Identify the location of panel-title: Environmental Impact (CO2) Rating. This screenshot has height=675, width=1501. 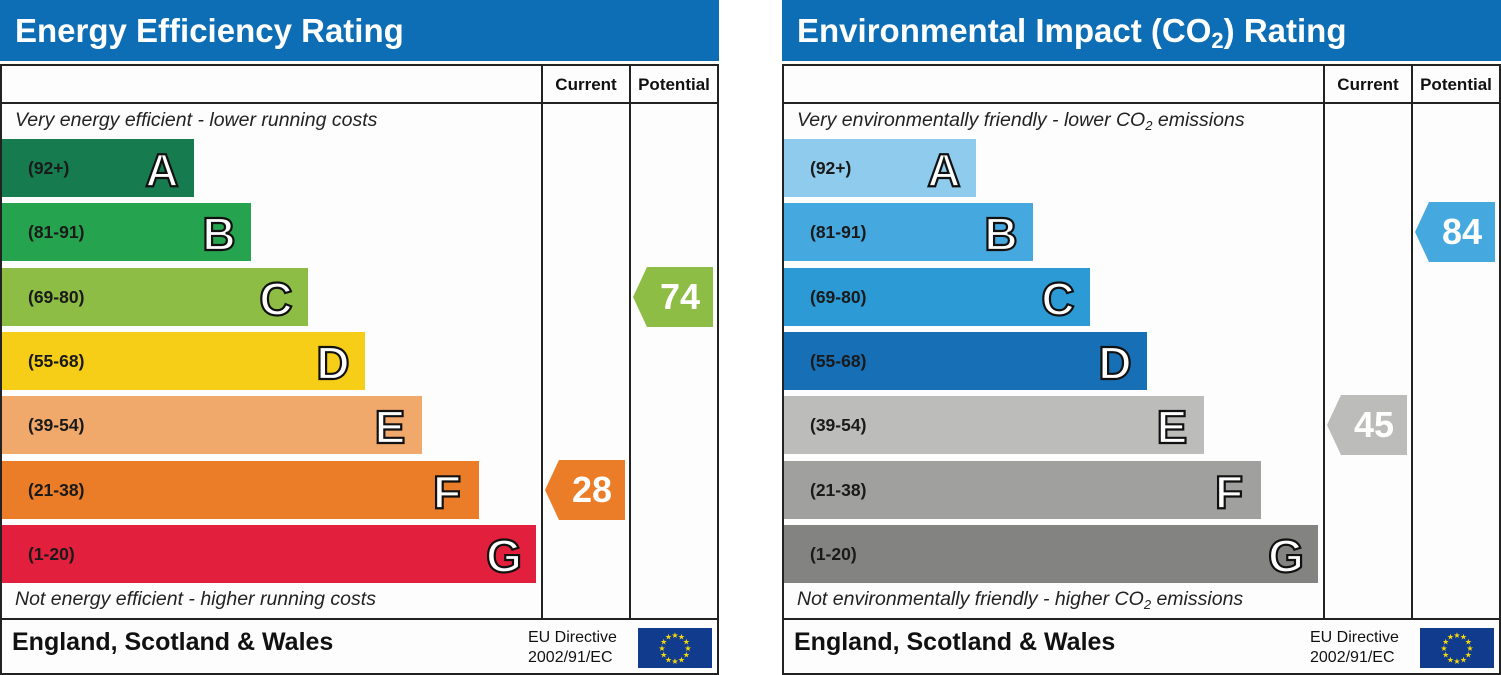
(1141, 30).